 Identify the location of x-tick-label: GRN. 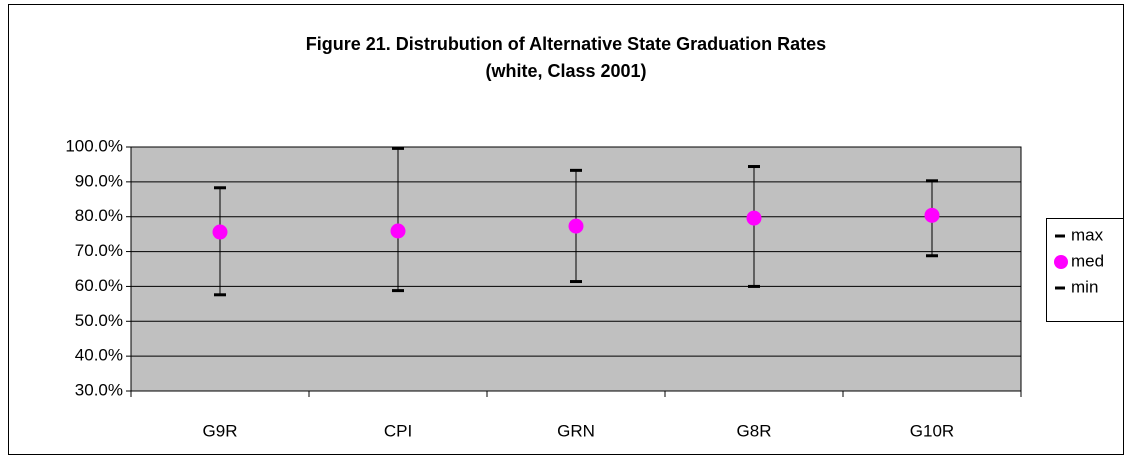
(576, 430).